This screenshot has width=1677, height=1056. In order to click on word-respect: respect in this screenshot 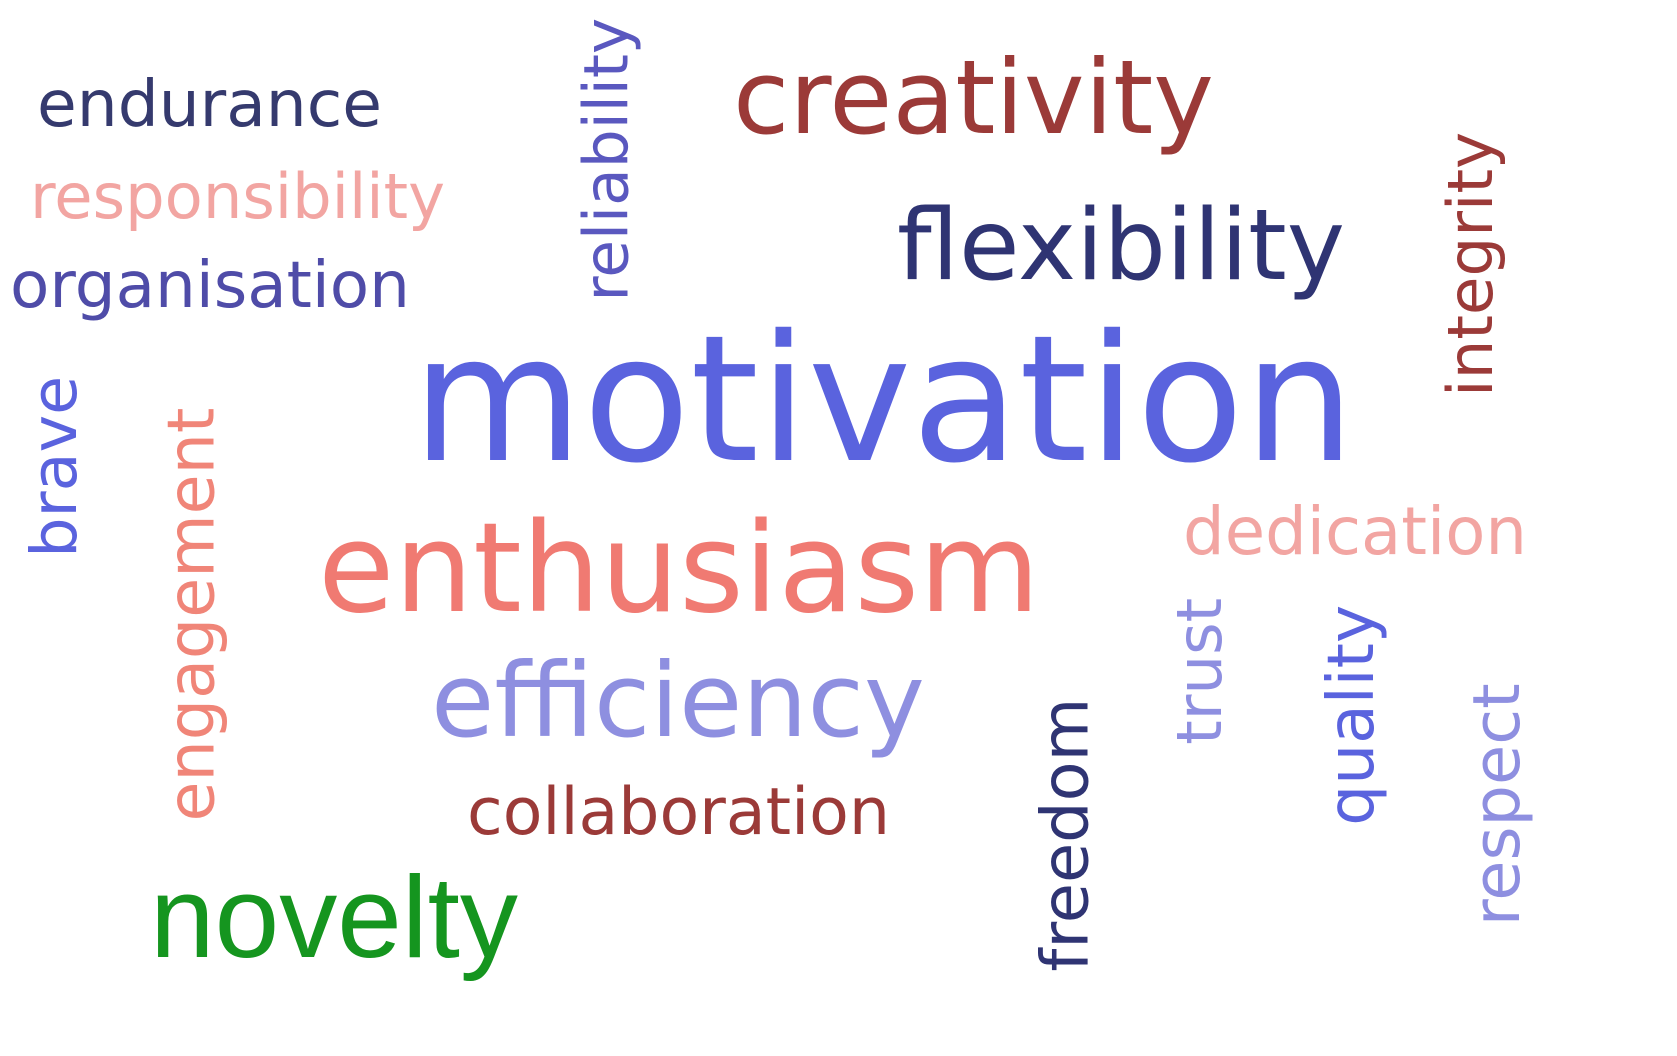, I will do `click(1496, 804)`.